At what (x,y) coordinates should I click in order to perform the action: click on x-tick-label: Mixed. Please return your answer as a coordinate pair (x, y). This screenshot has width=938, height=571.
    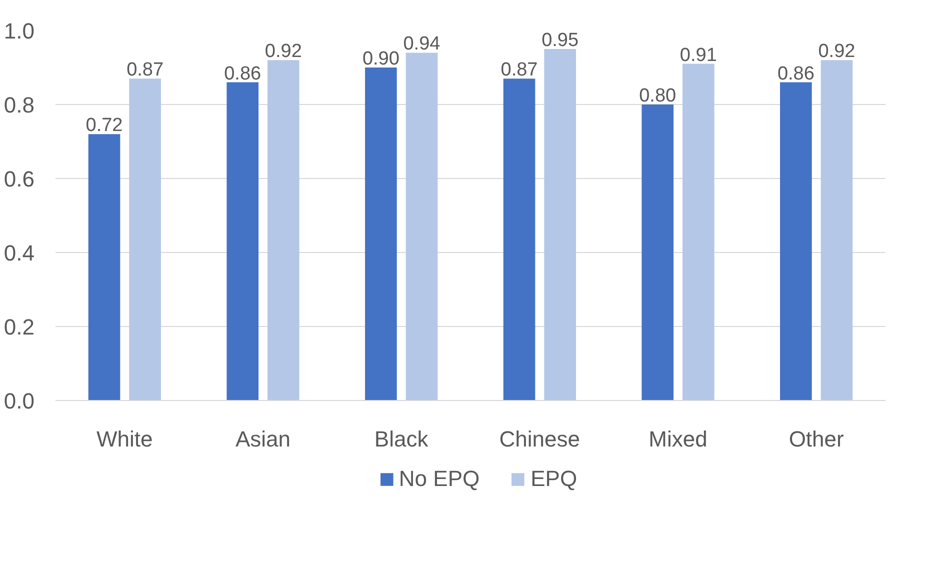
    Looking at the image, I should click on (678, 439).